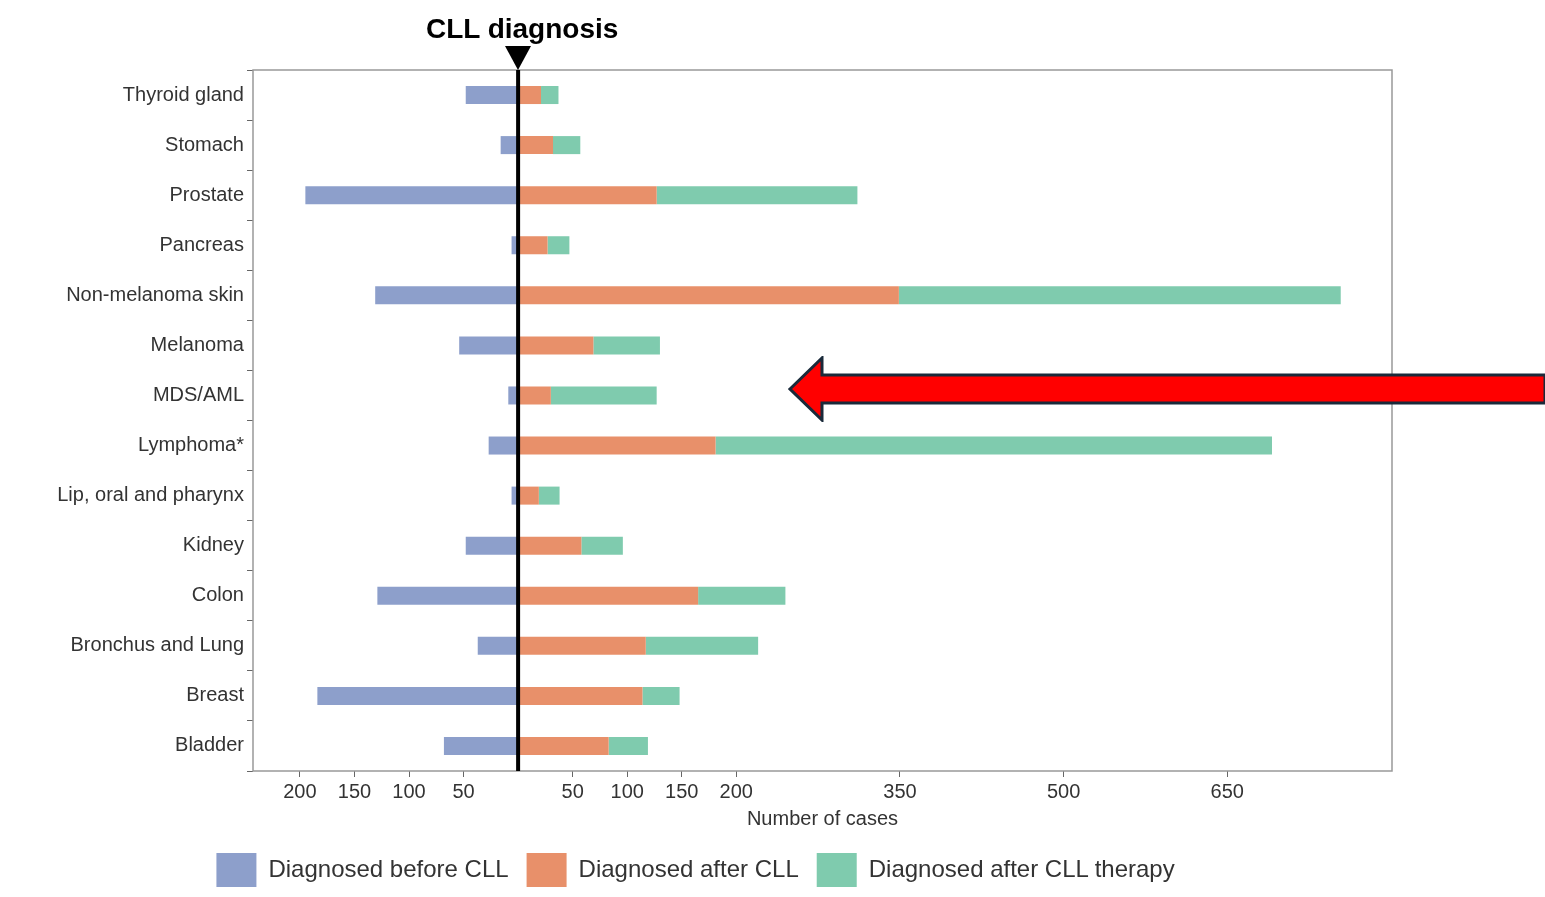  I want to click on y-tick-label: Stomach, so click(204, 143).